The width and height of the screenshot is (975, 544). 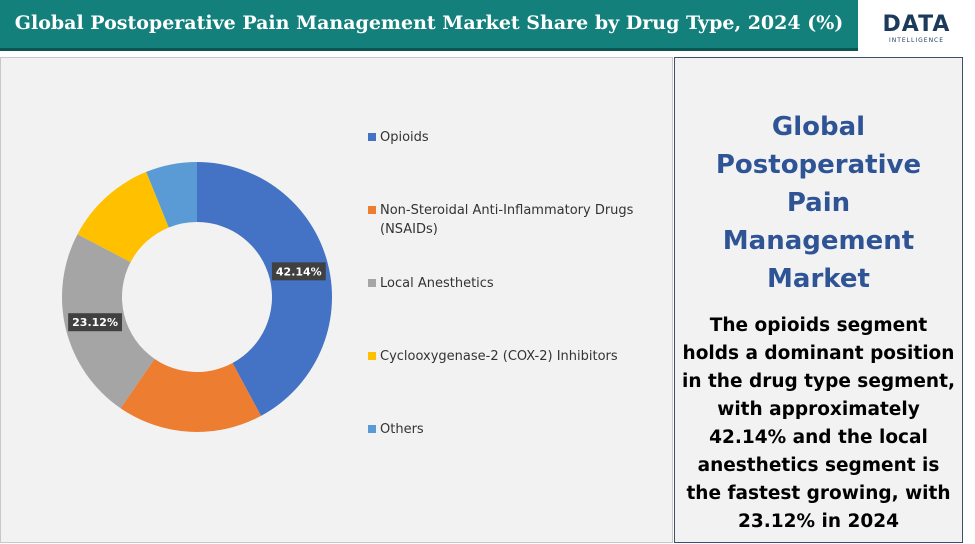 I want to click on legend-item: Cyclooxygenase-2 (COX-2) Inhibitors, so click(x=524, y=356).